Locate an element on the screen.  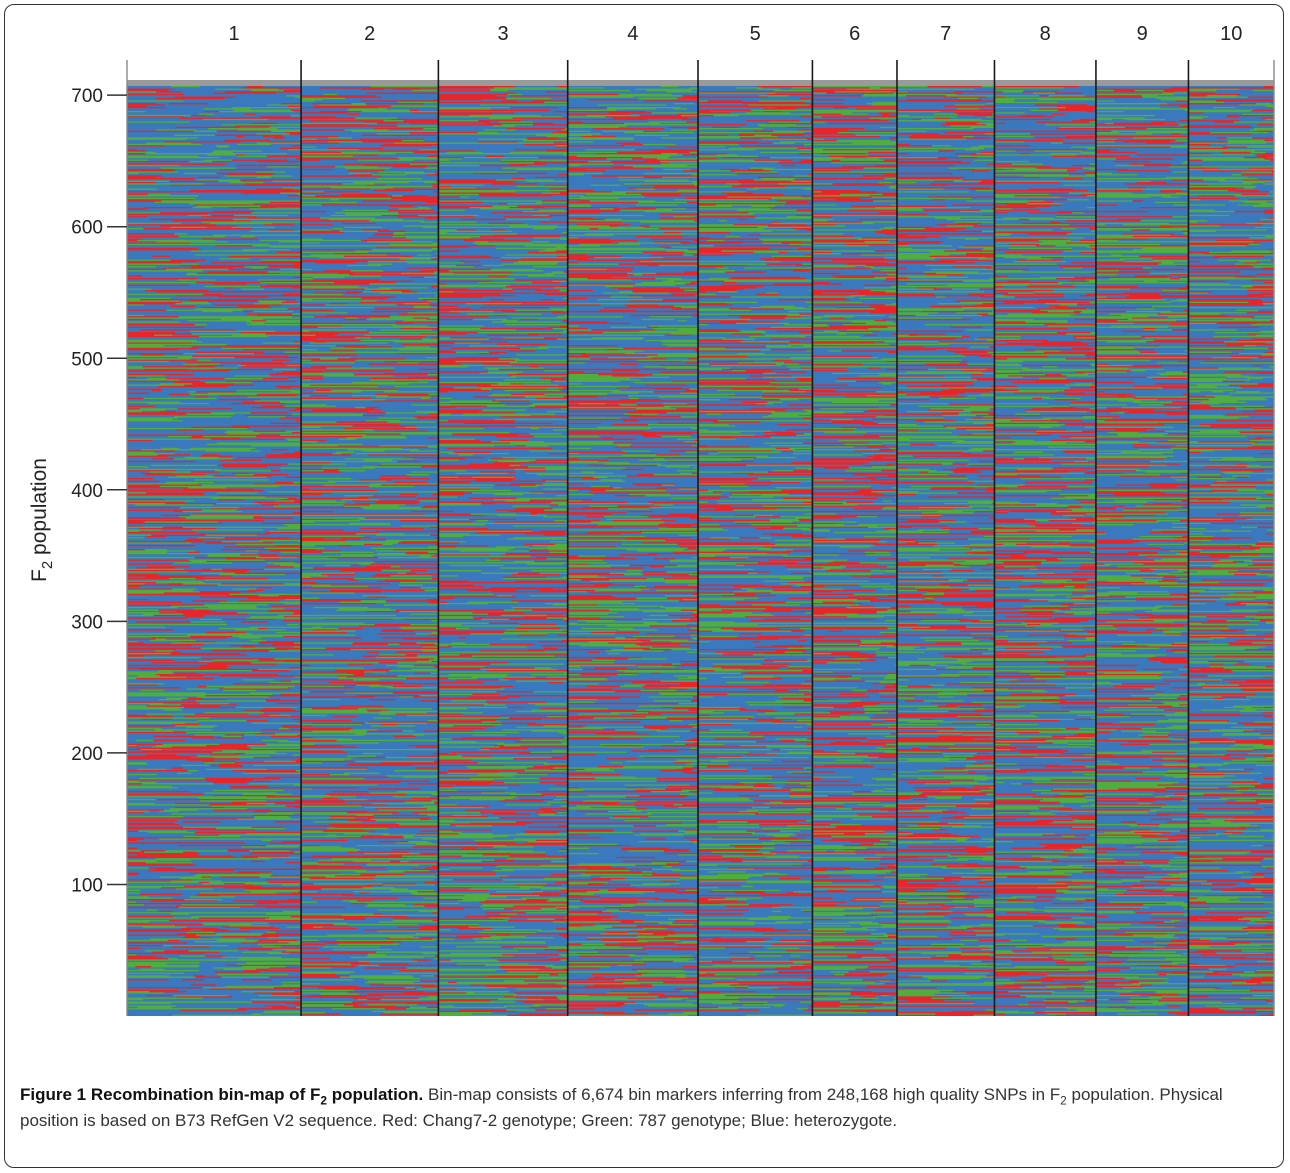
y-axis-label: F2 population is located at coordinates (42, 520).